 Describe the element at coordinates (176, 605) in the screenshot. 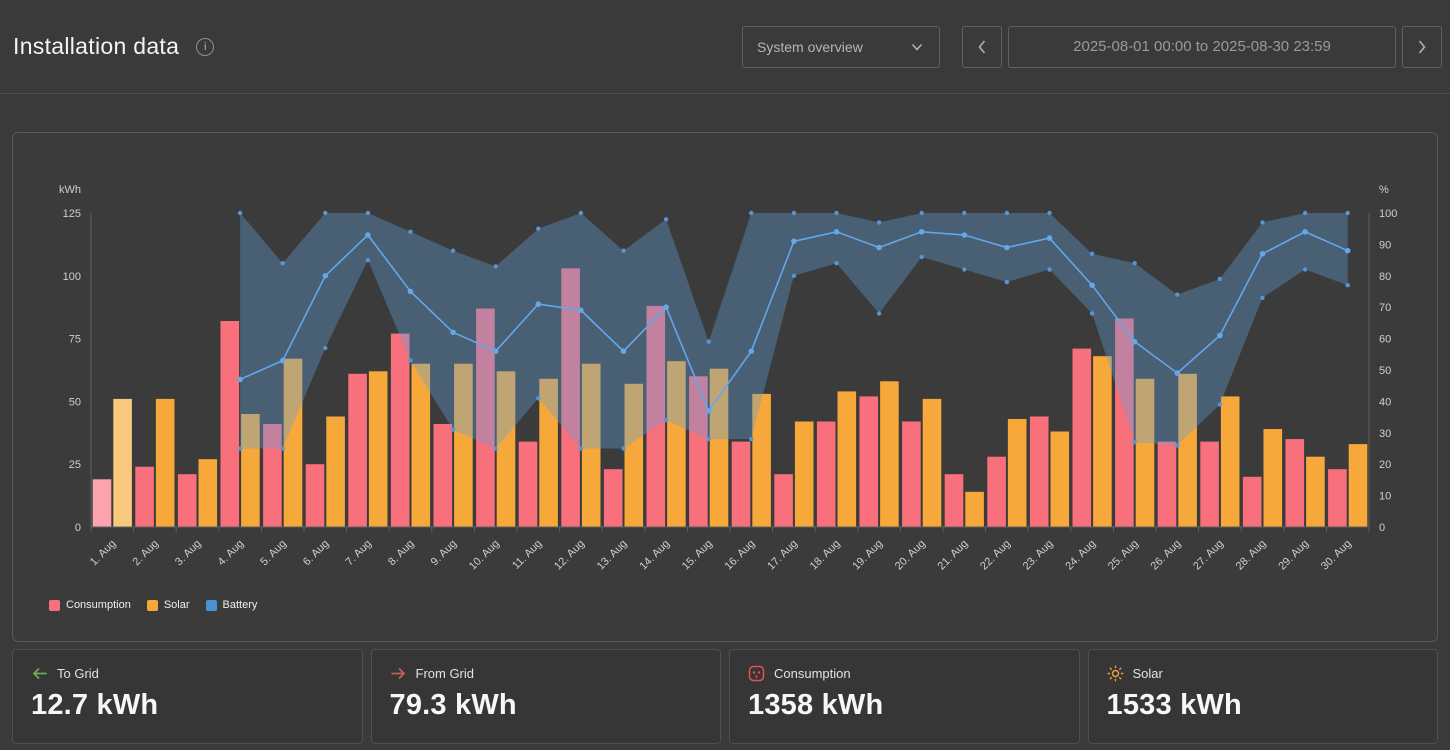

I see `legend-label: Solar` at that location.